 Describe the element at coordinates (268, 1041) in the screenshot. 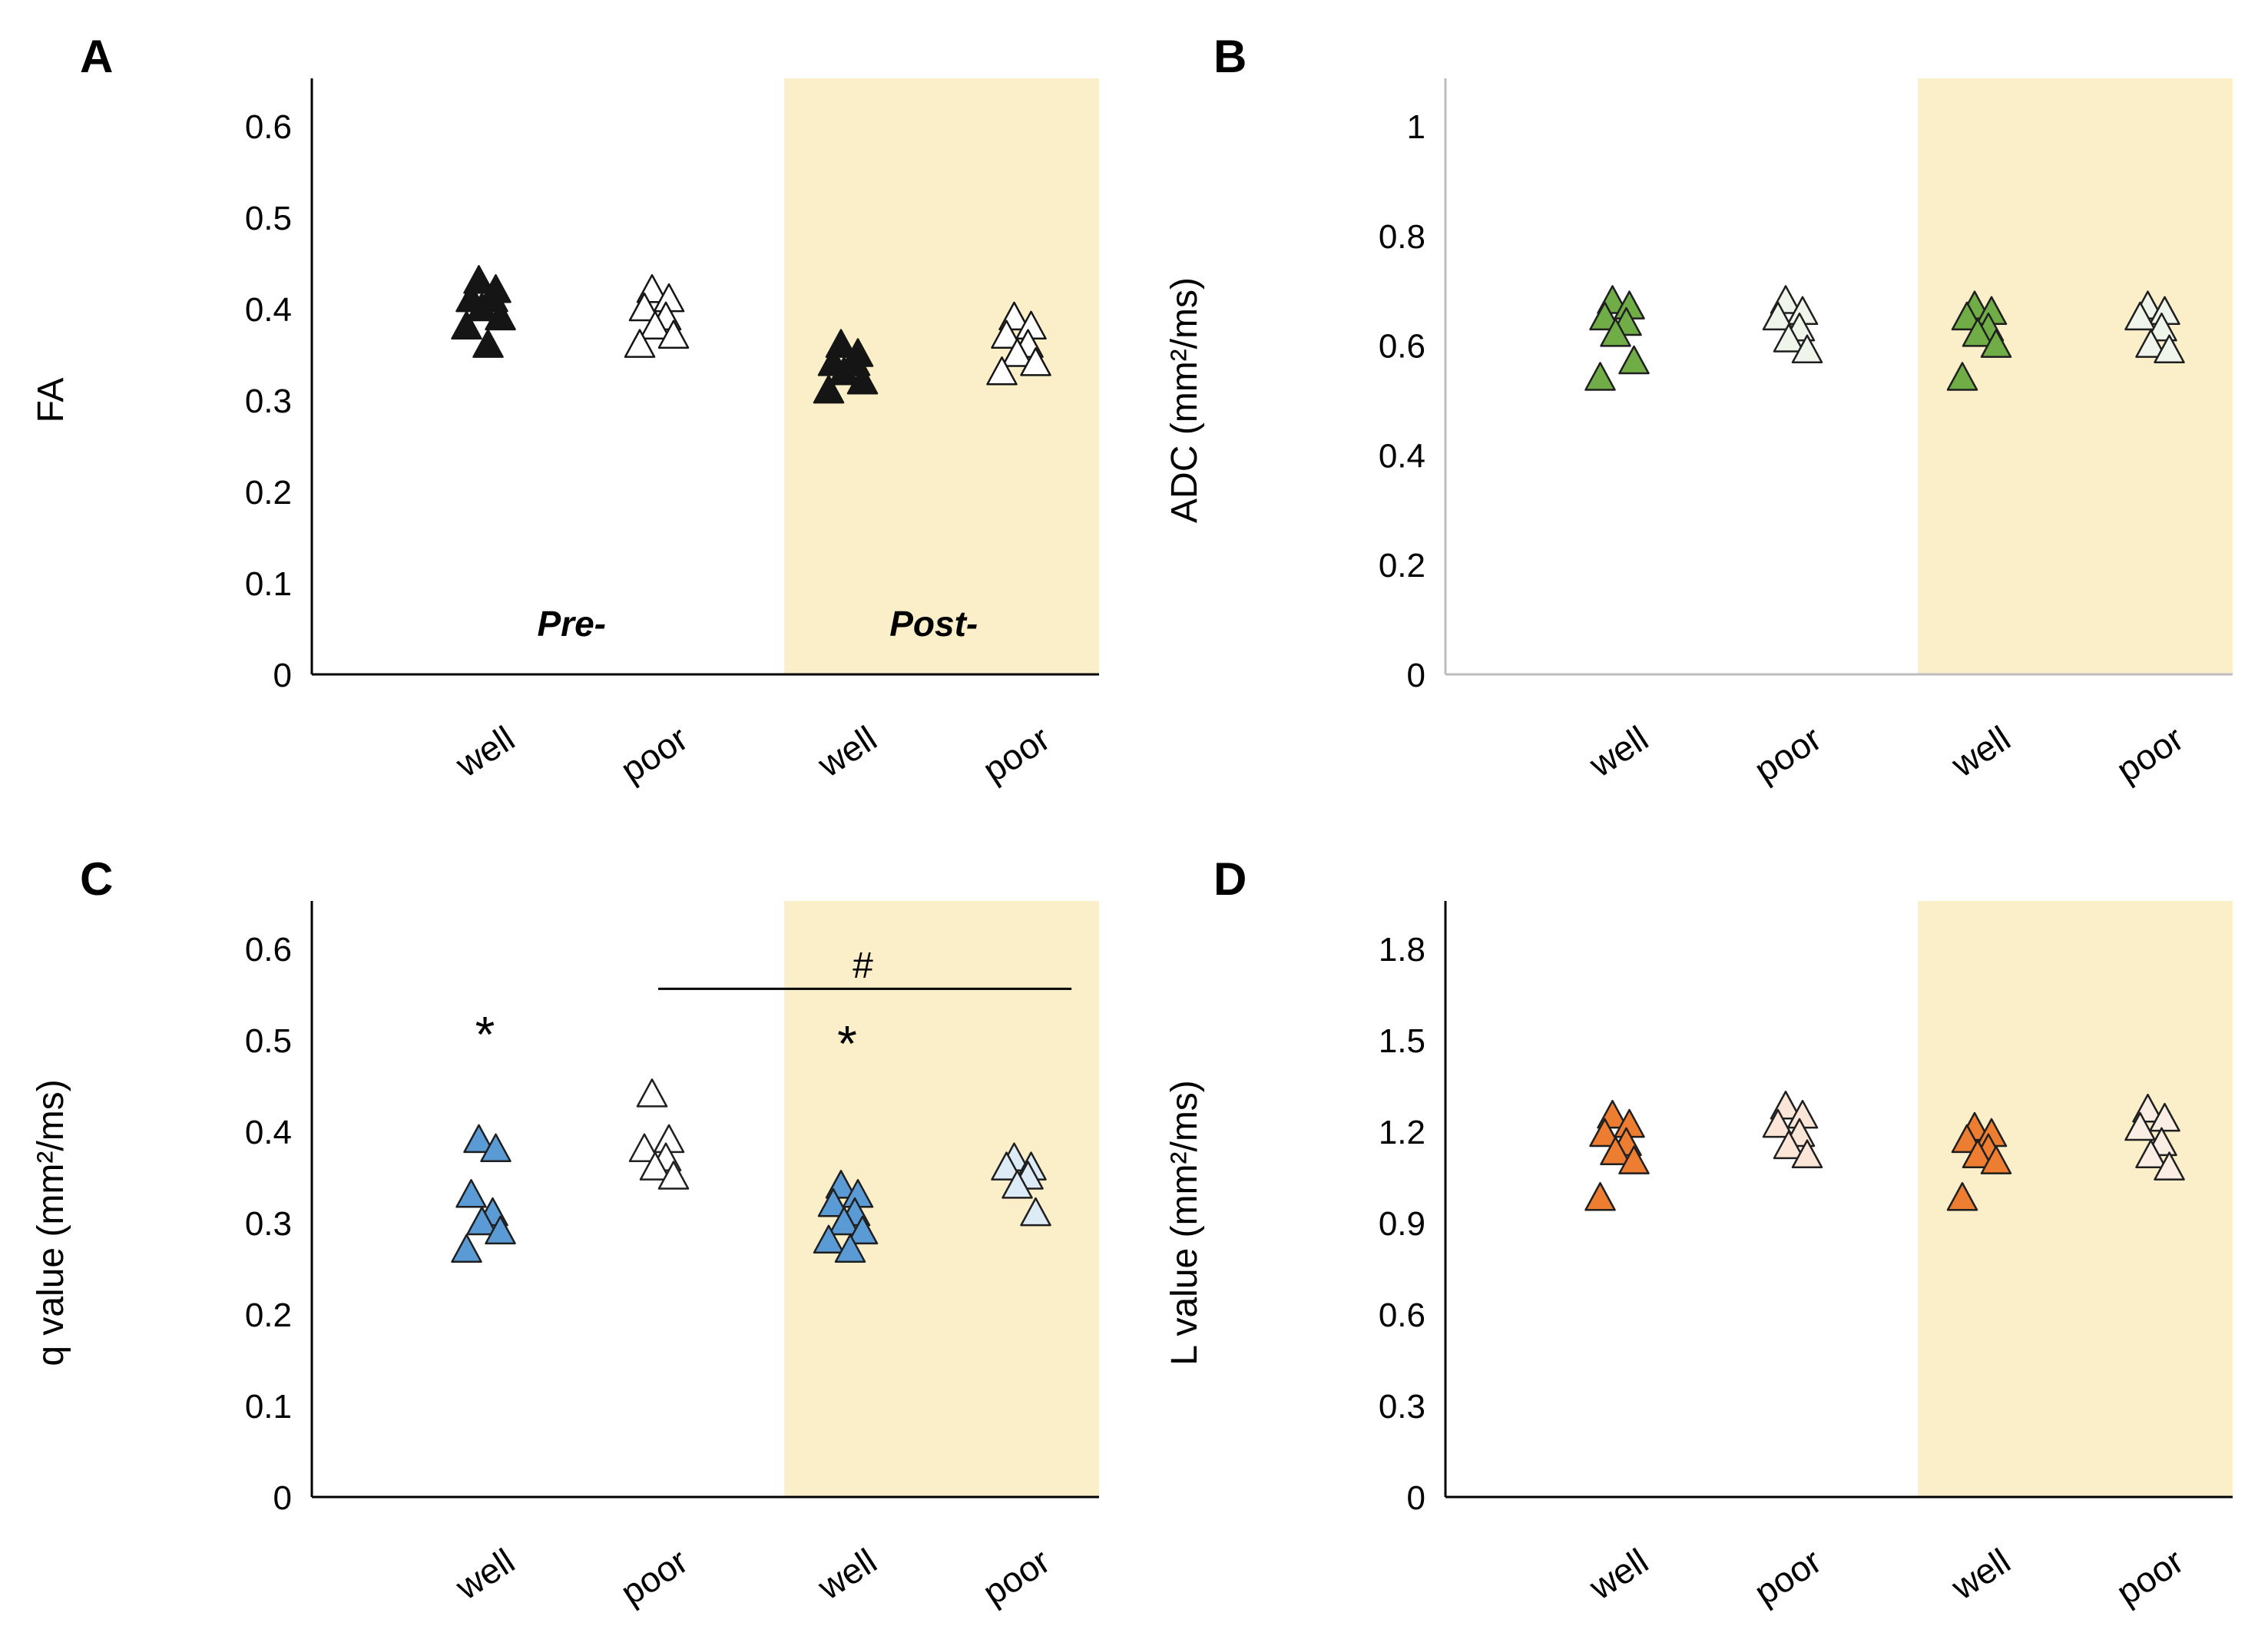

I see `y-tick-label: 0.5` at that location.